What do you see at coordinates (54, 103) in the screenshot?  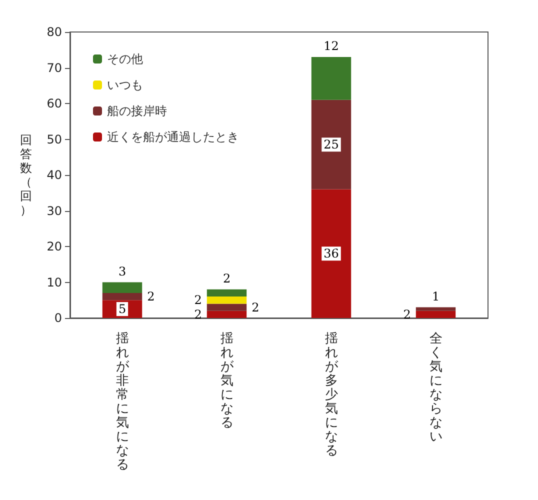 I see `y-tick-label: 60` at bounding box center [54, 103].